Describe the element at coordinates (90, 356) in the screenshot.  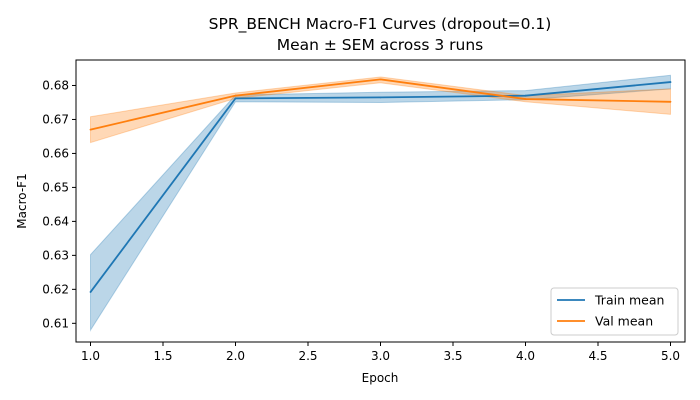
I see `x-tick-label: 1.0` at that location.